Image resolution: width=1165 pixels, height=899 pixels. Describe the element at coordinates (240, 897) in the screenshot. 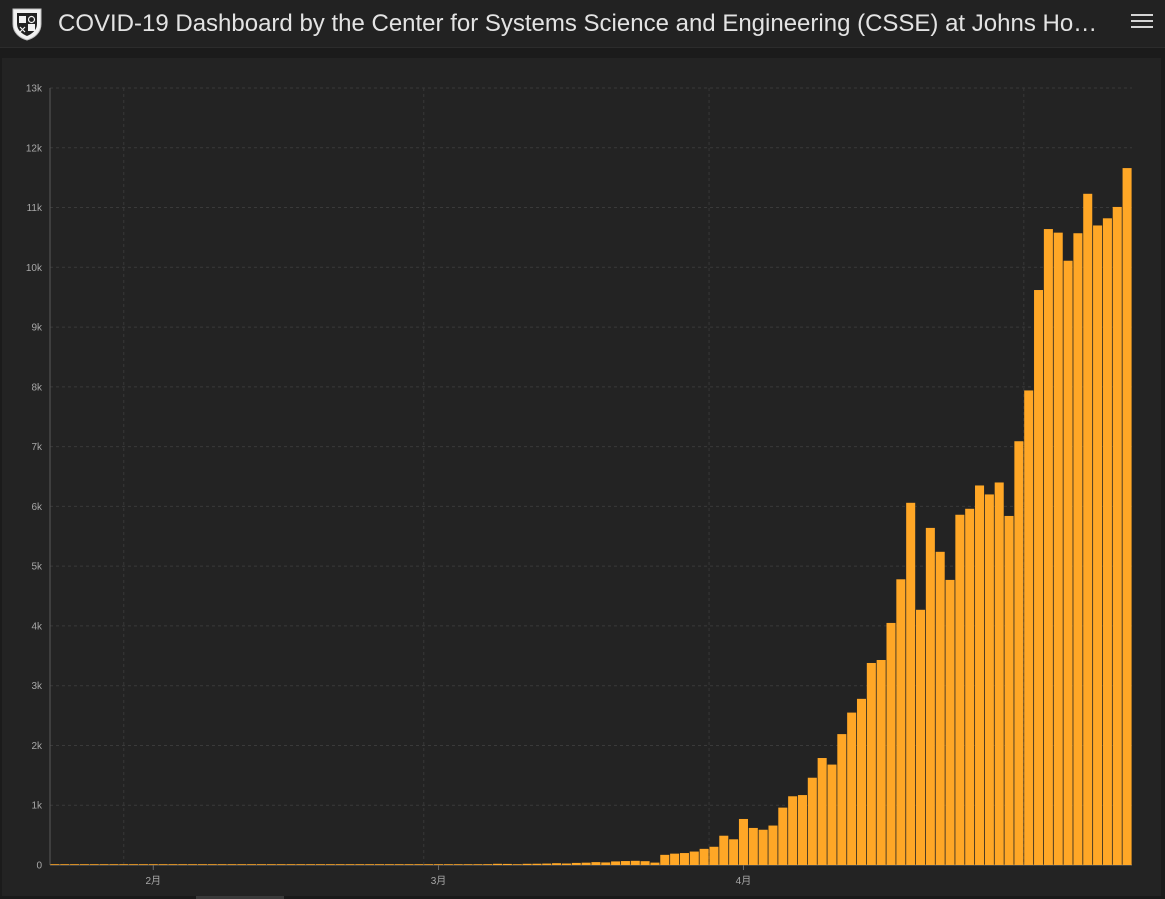

I see `bottom-tab-indicator` at that location.